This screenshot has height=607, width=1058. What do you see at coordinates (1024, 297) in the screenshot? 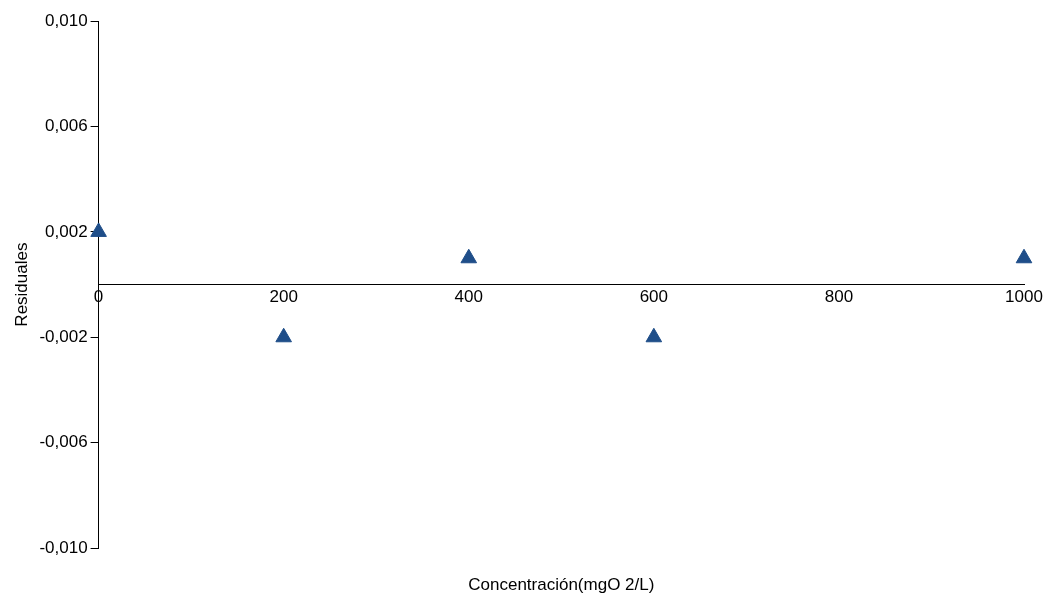
I see `x-tick-label: 1000` at bounding box center [1024, 297].